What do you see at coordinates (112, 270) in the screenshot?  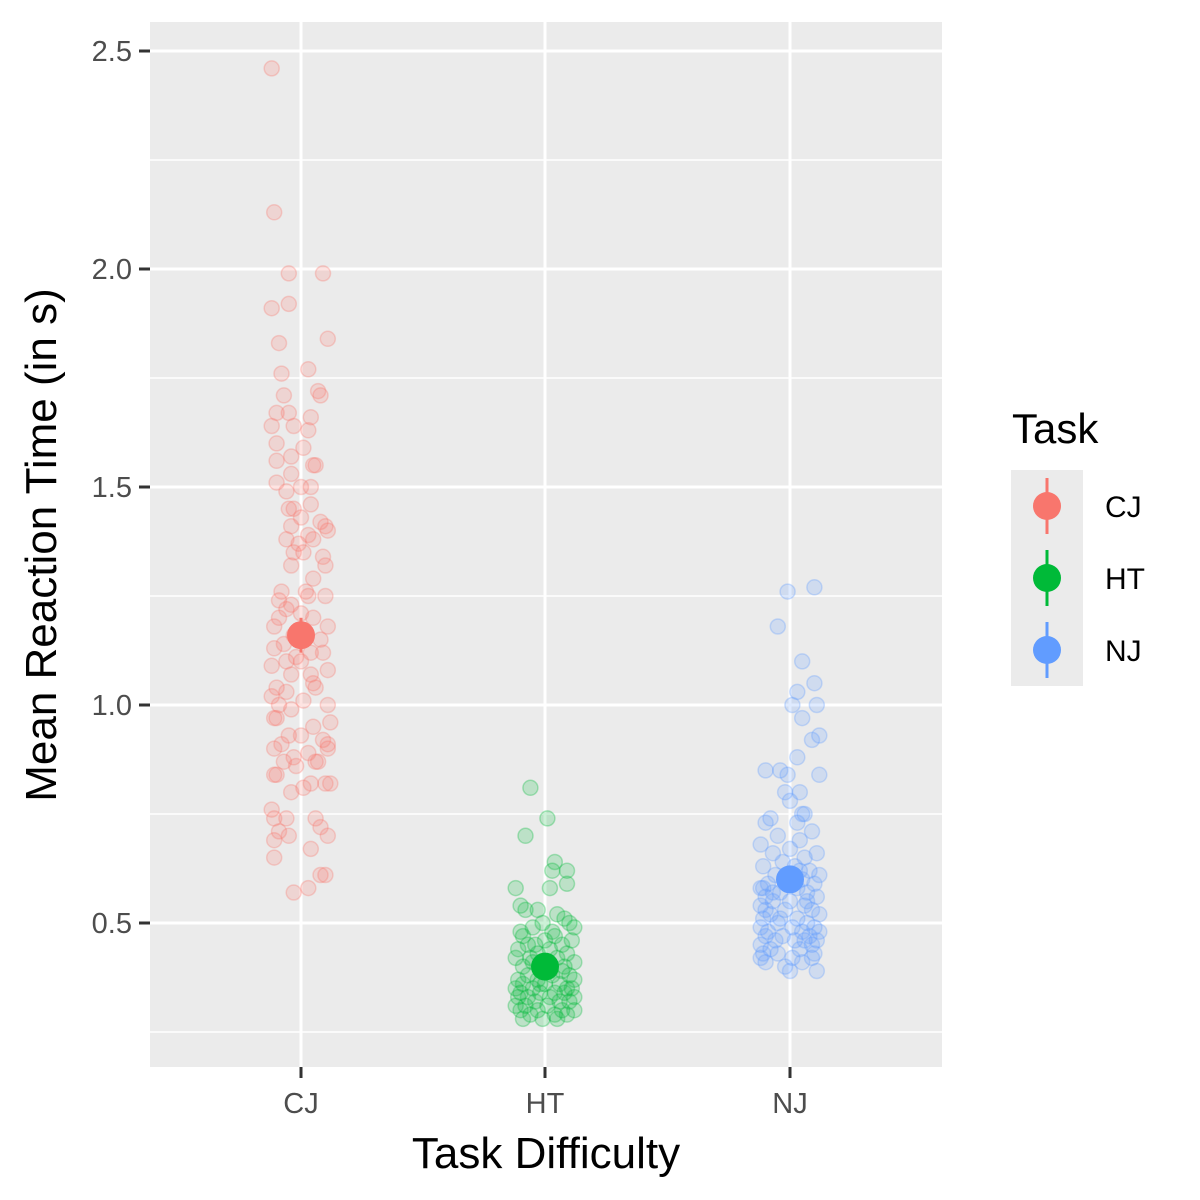 I see `y-tick-label: 2.0` at bounding box center [112, 270].